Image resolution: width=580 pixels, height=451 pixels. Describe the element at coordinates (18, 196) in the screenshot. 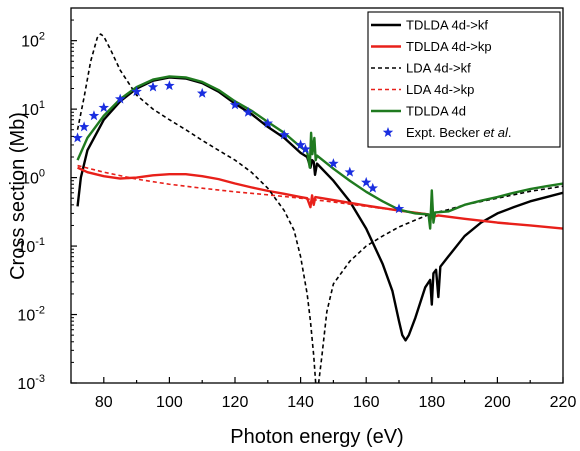

I see `y-axis-title: Cross section (Mb)` at that location.